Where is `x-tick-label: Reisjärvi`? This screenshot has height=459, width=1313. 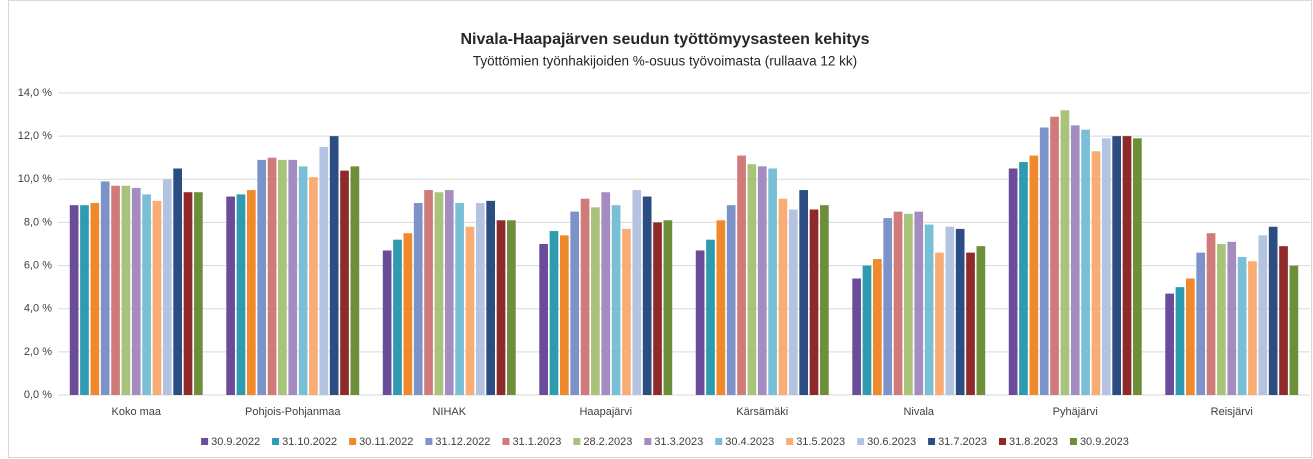
x-tick-label: Reisjärvi is located at coordinates (1232, 412).